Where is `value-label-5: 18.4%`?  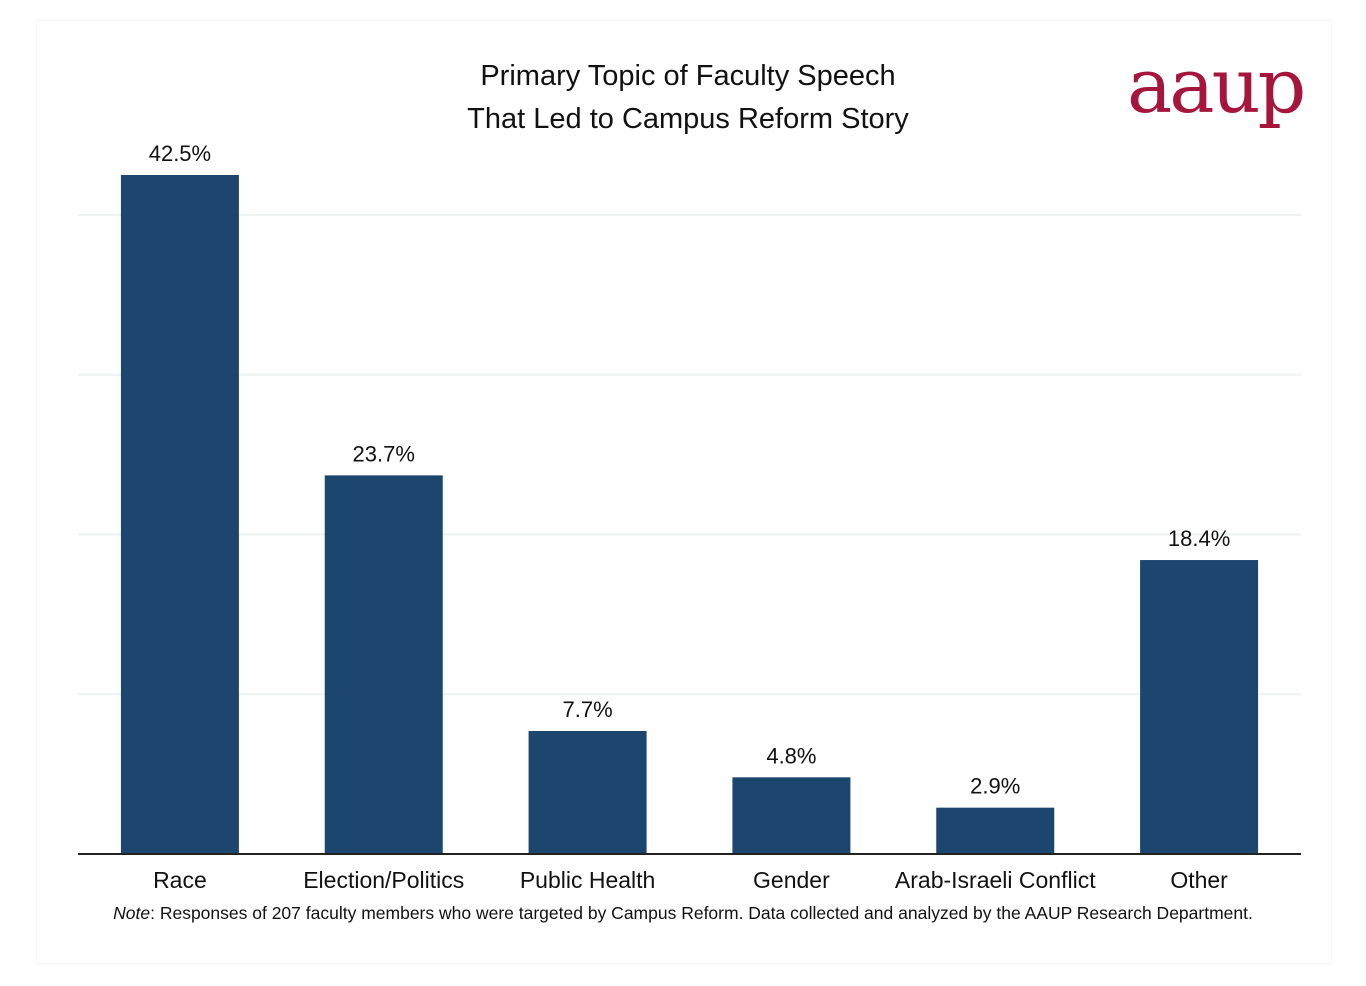 value-label-5: 18.4% is located at coordinates (1199, 538).